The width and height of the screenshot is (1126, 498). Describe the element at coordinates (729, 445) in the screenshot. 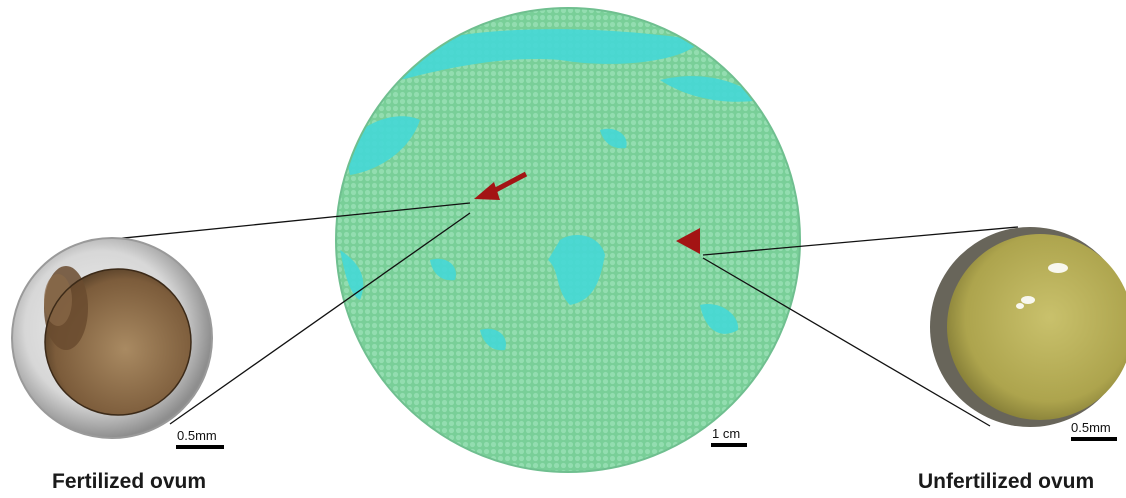

I see `scale-bar-center` at that location.